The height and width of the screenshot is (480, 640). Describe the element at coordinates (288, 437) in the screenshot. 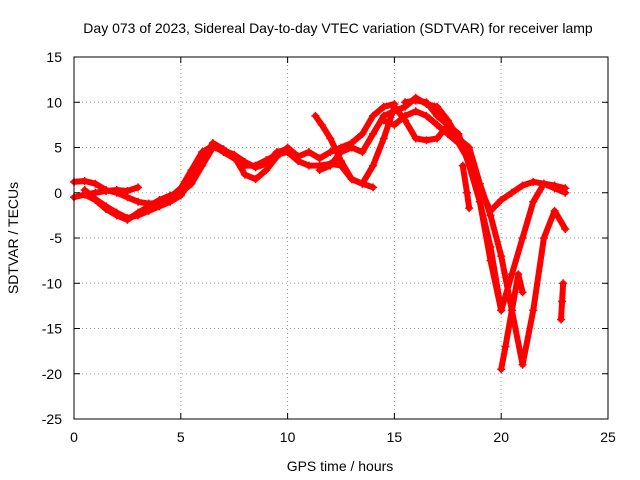

I see `x-tick-label: 10` at that location.